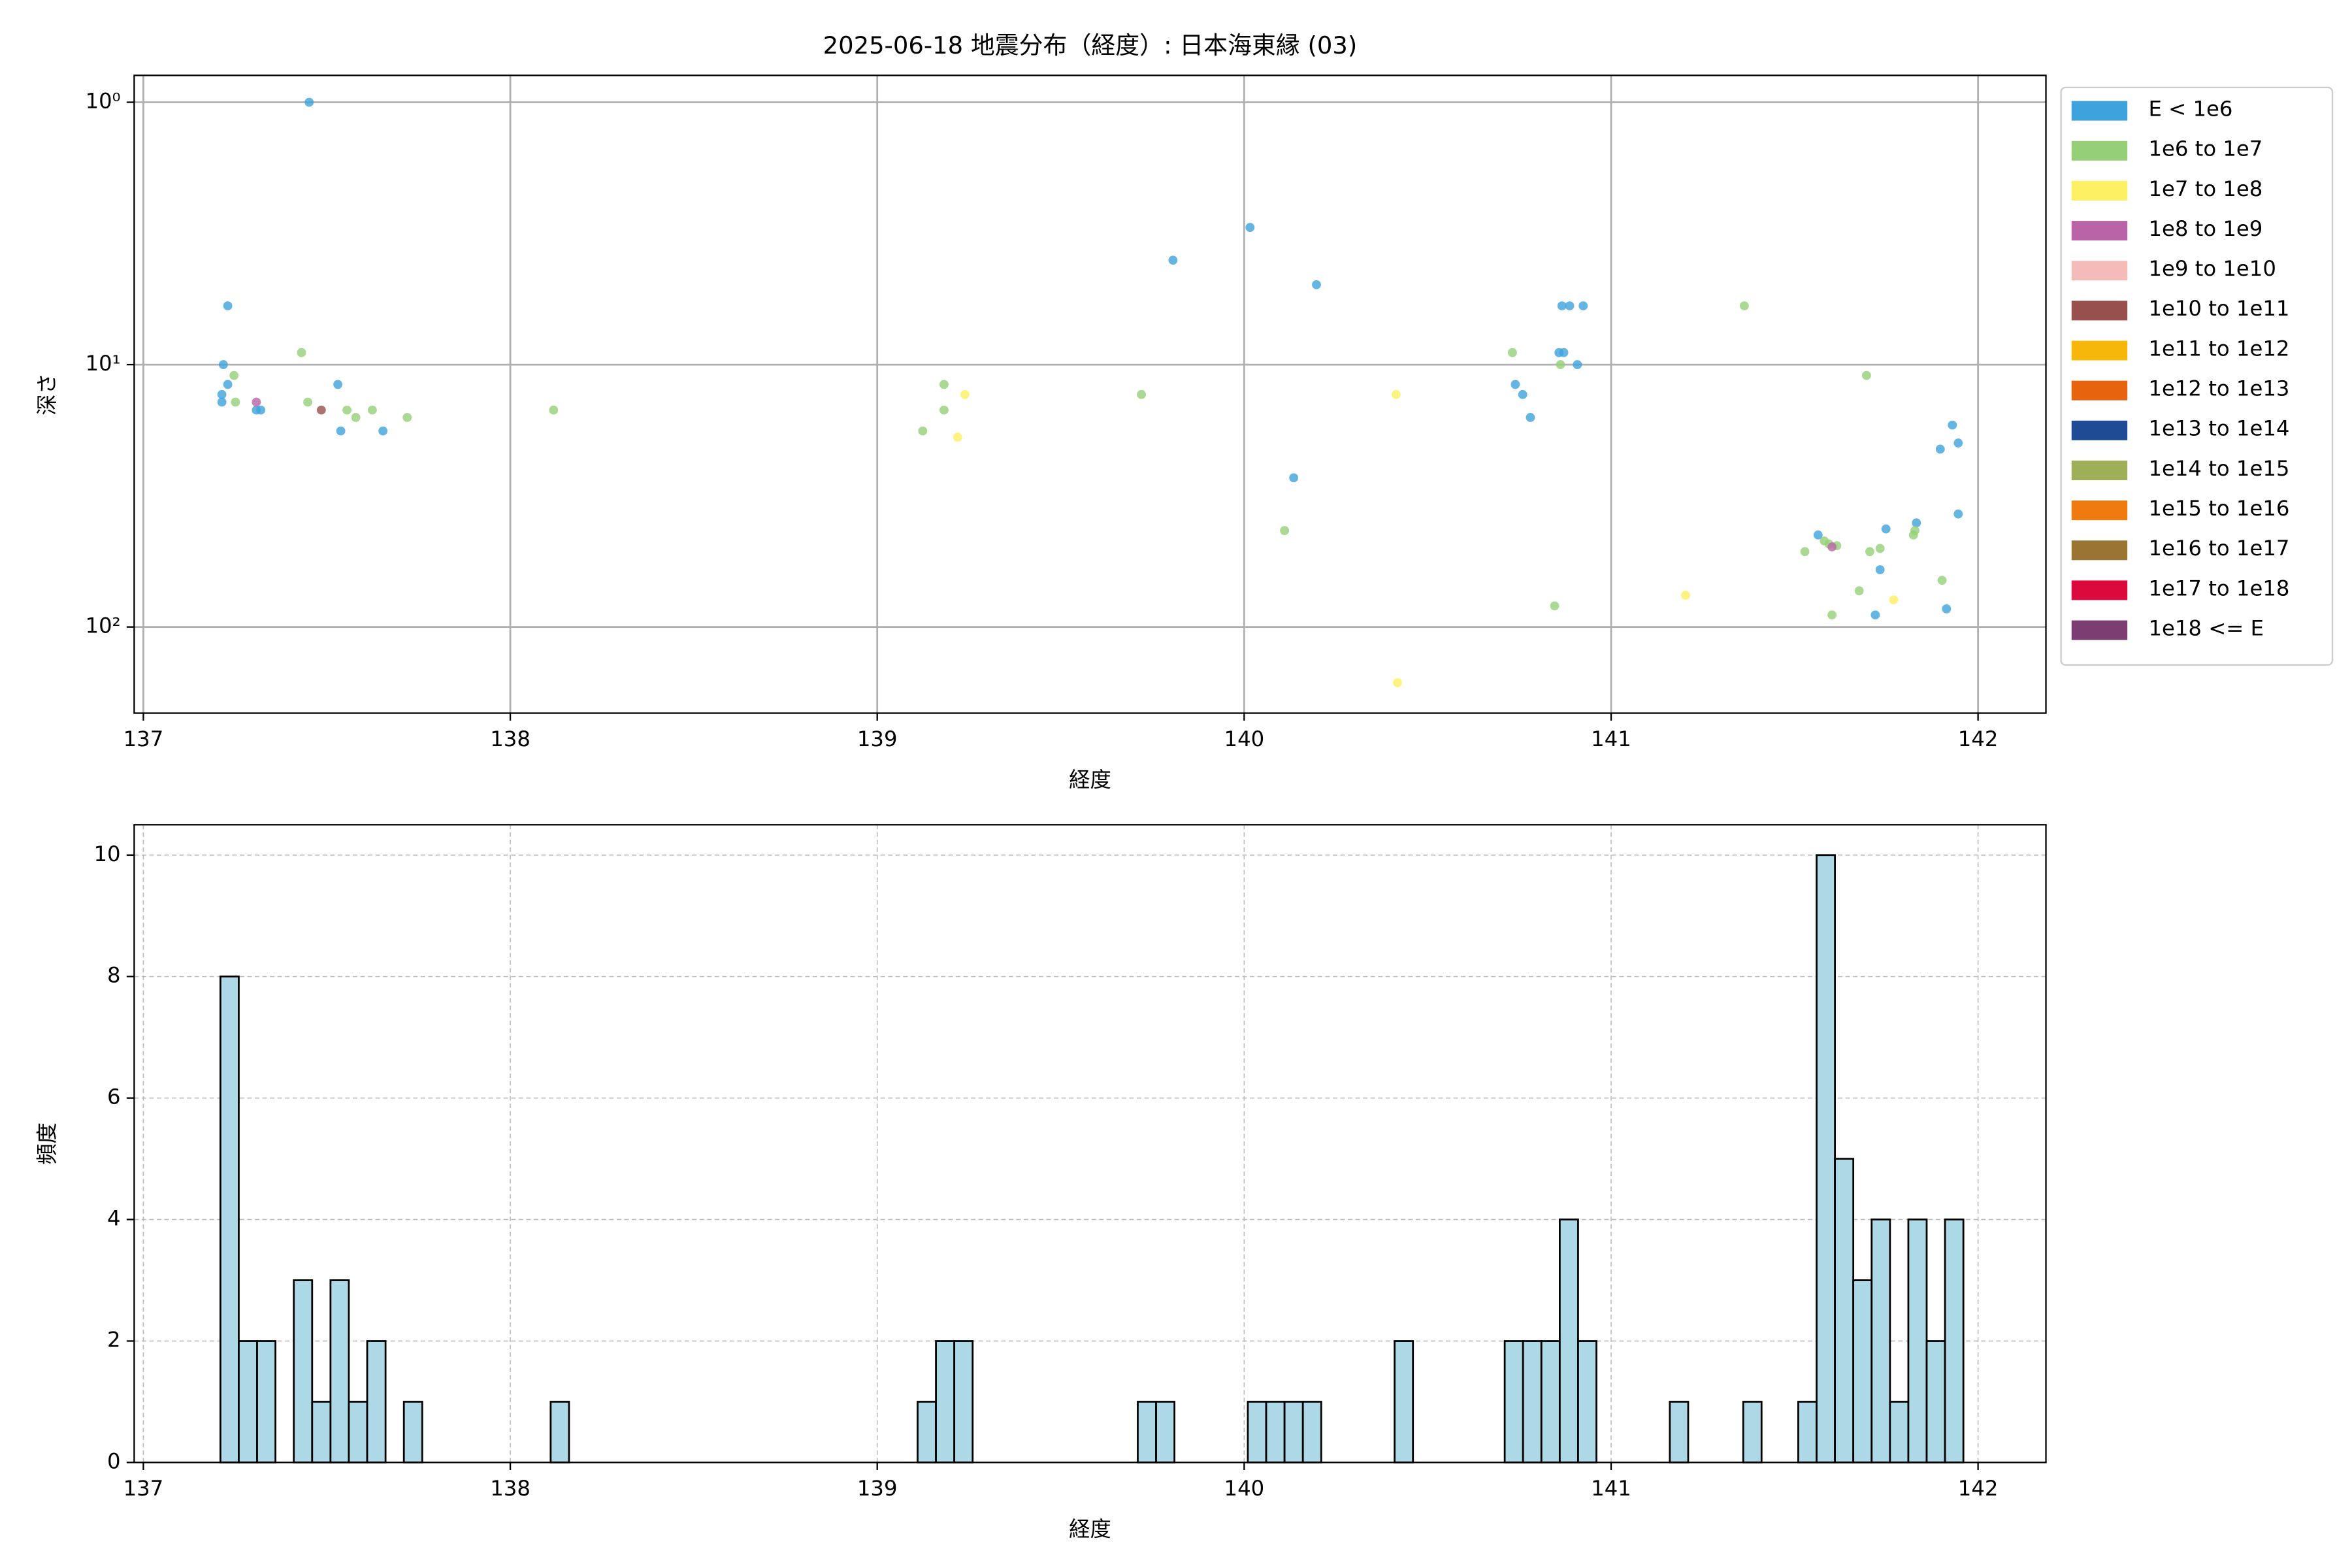 The height and width of the screenshot is (1568, 2352). What do you see at coordinates (114, 1097) in the screenshot?
I see `y-tick-label: 6` at bounding box center [114, 1097].